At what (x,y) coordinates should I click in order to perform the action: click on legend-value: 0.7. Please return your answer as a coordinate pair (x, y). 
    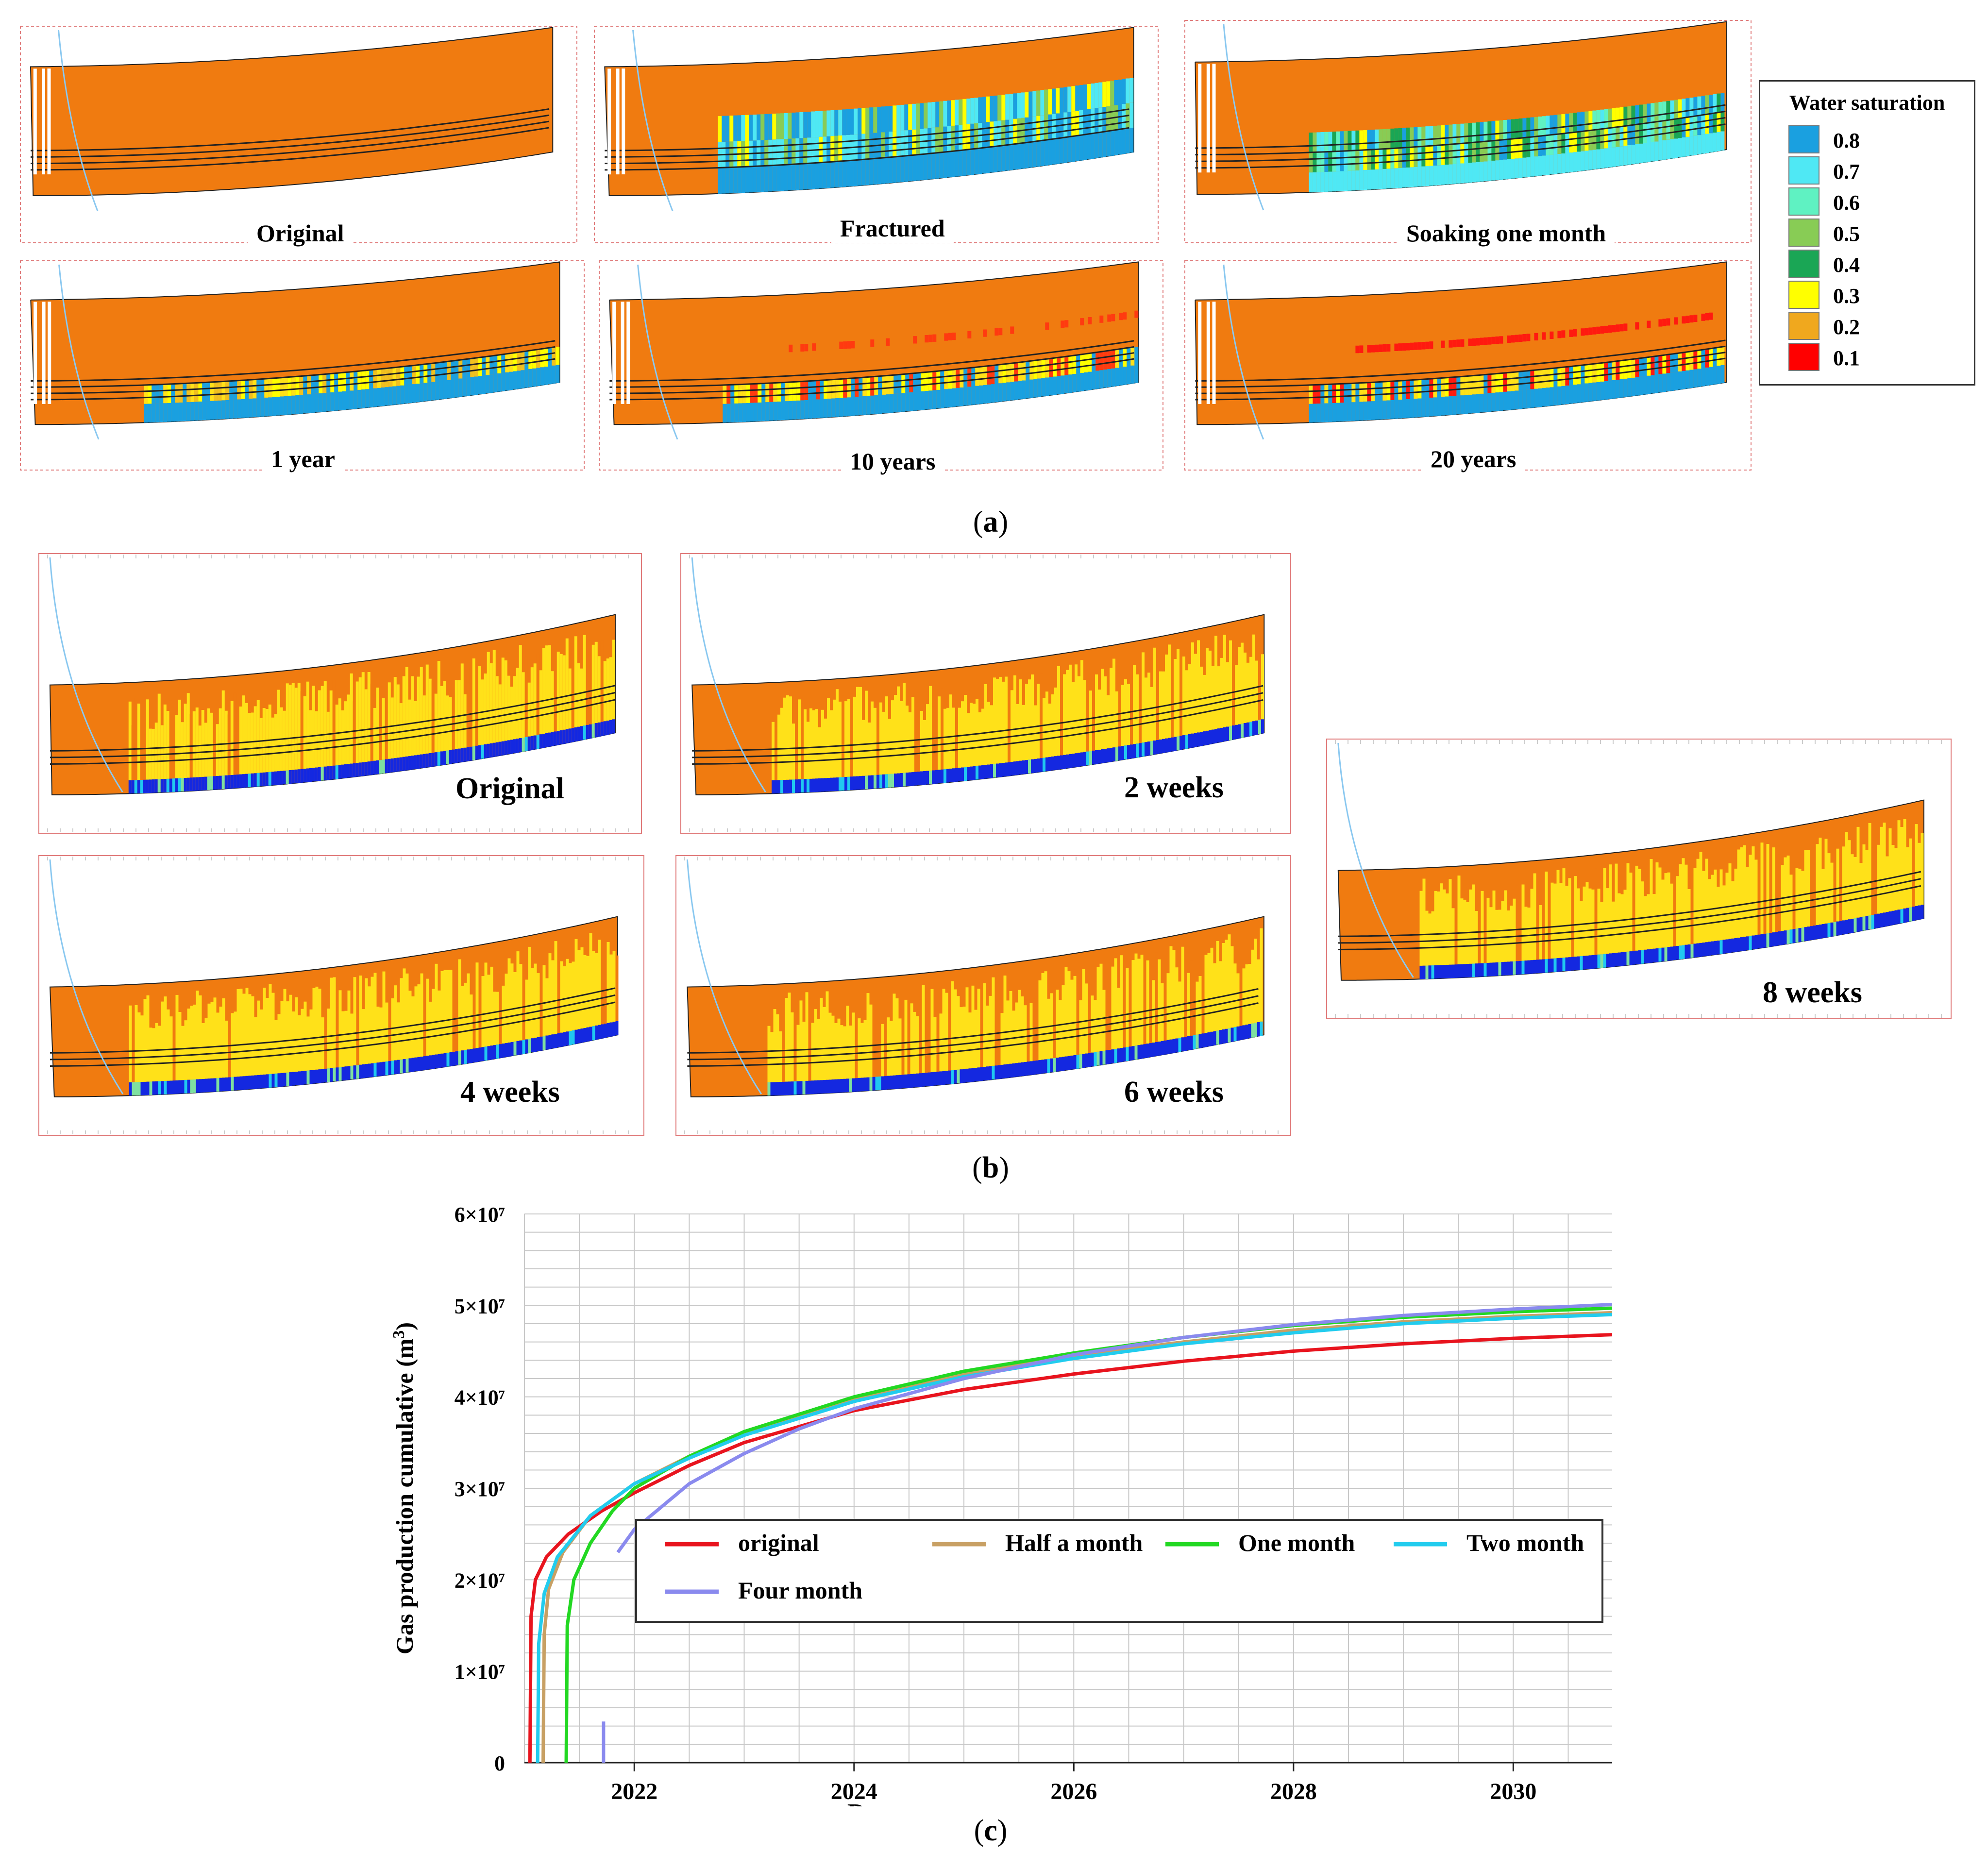
    Looking at the image, I should click on (1846, 172).